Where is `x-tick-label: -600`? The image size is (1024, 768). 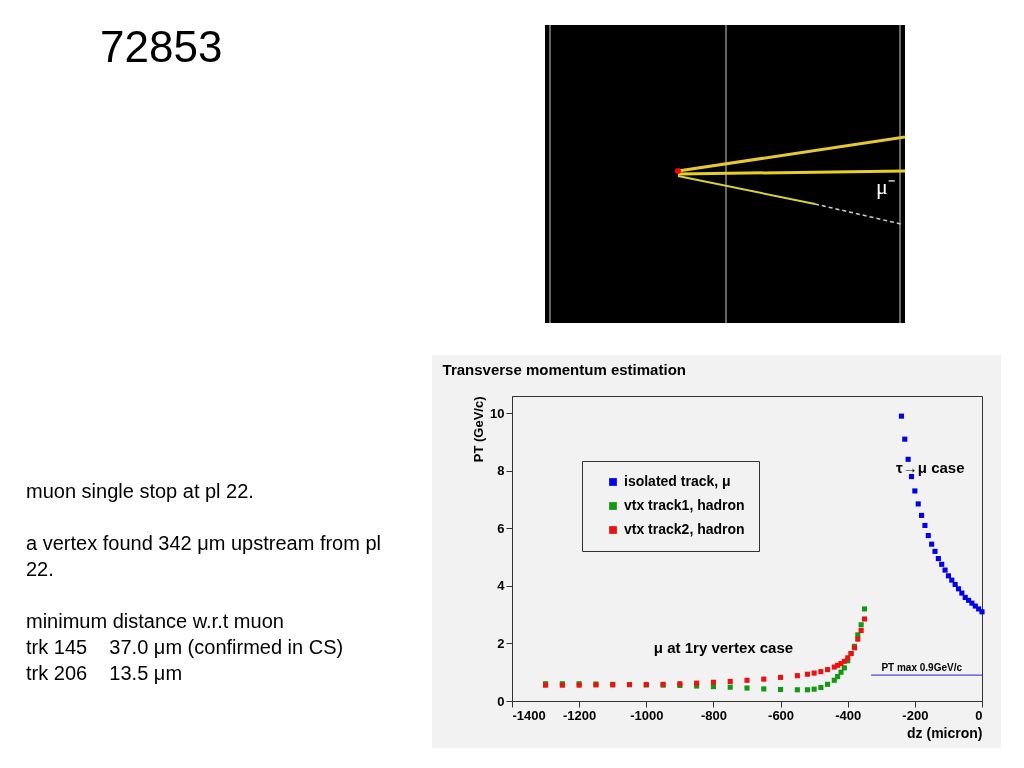 x-tick-label: -600 is located at coordinates (781, 715).